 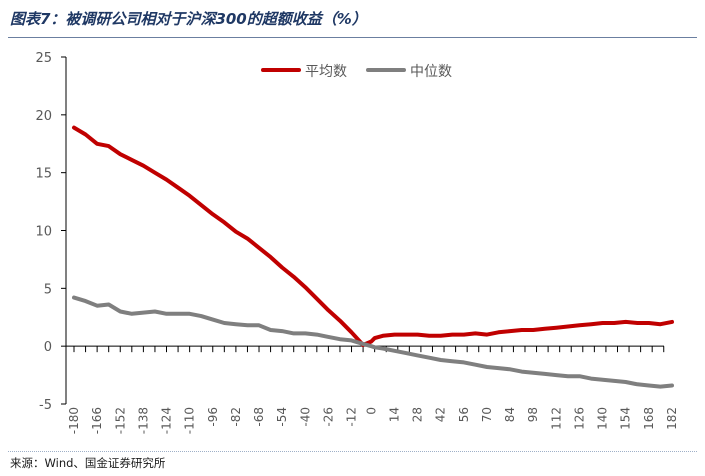 I want to click on source-divider, so click(x=352, y=451).